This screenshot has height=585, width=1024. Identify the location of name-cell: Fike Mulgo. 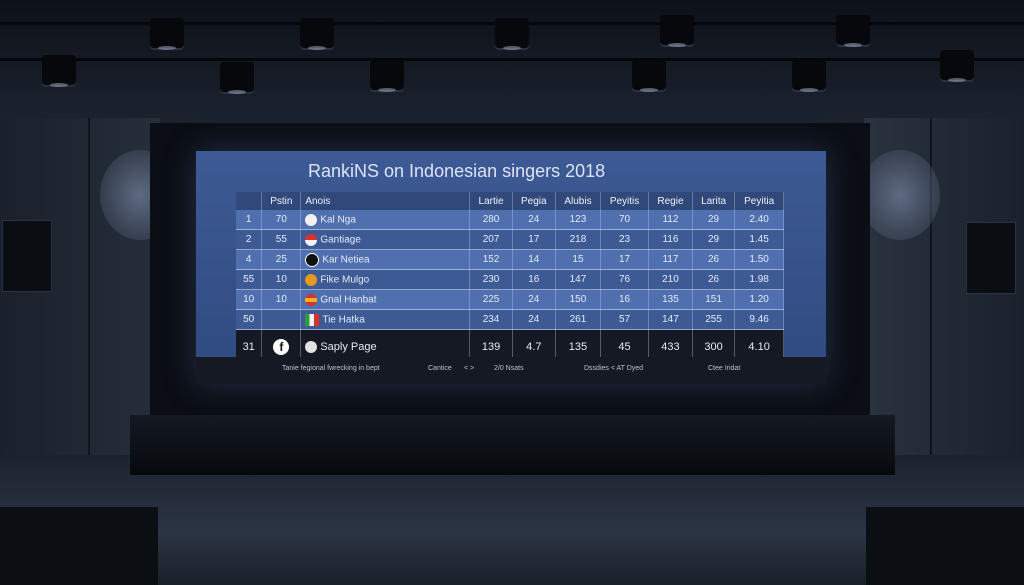
(385, 279).